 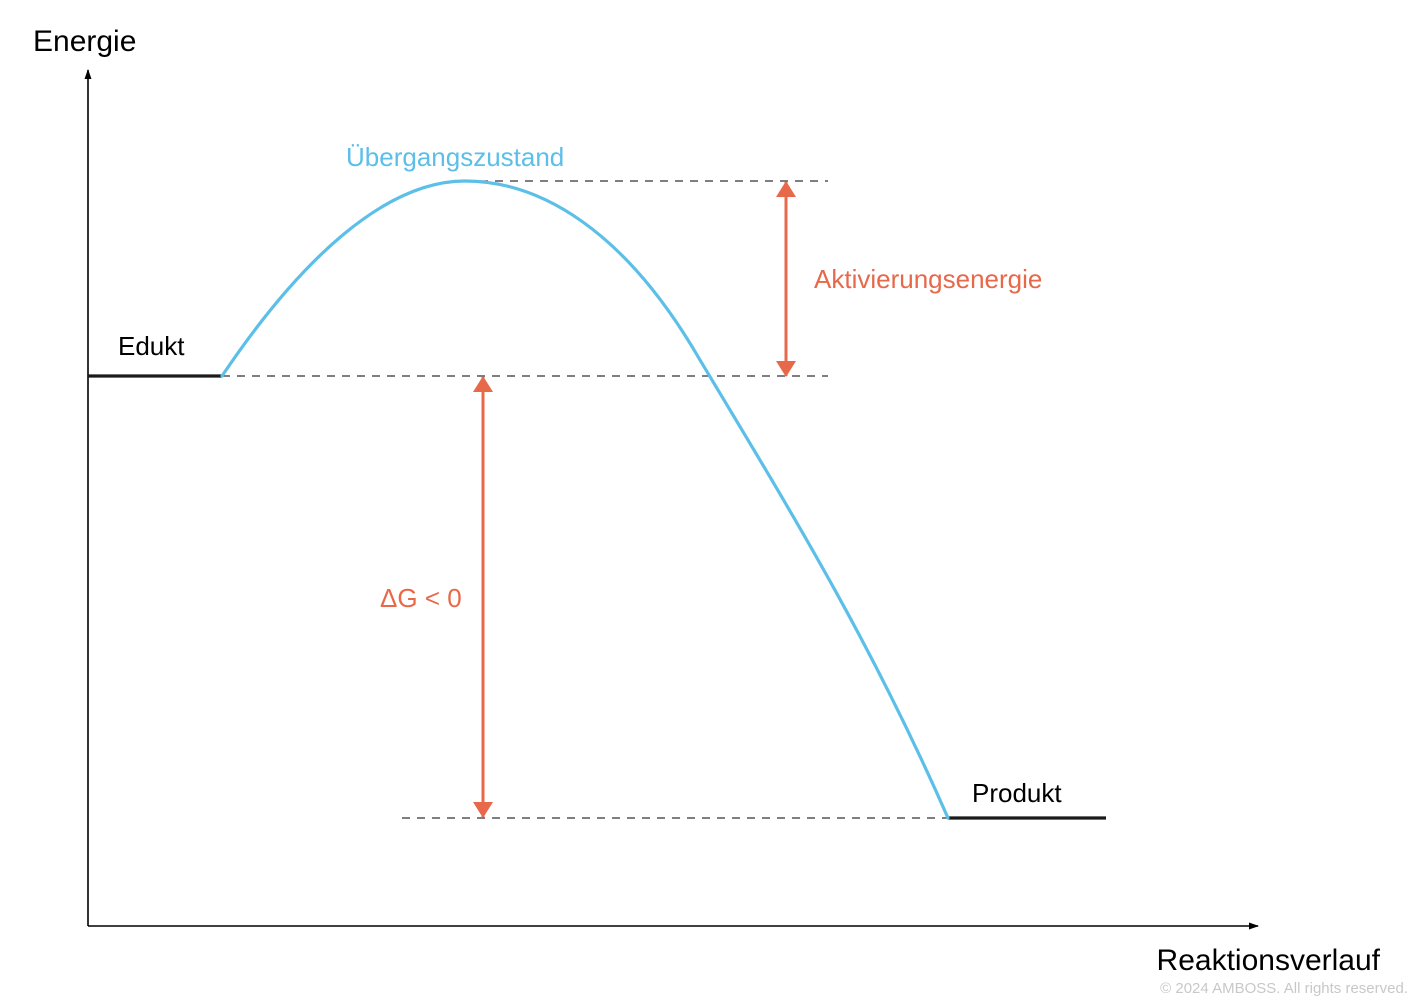 I want to click on copyright-text: © 2024 AMBOSS. All rights reserved., so click(x=1284, y=988).